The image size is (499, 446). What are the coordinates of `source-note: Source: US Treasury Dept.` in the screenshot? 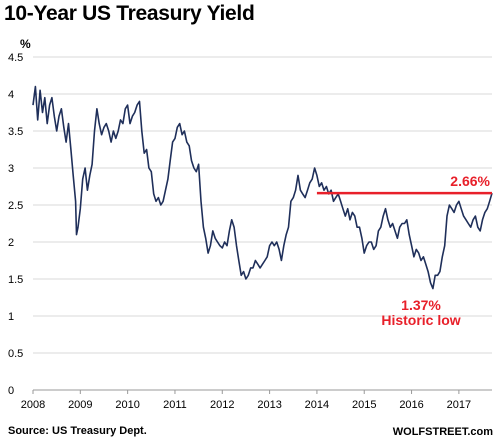 It's located at (77, 431).